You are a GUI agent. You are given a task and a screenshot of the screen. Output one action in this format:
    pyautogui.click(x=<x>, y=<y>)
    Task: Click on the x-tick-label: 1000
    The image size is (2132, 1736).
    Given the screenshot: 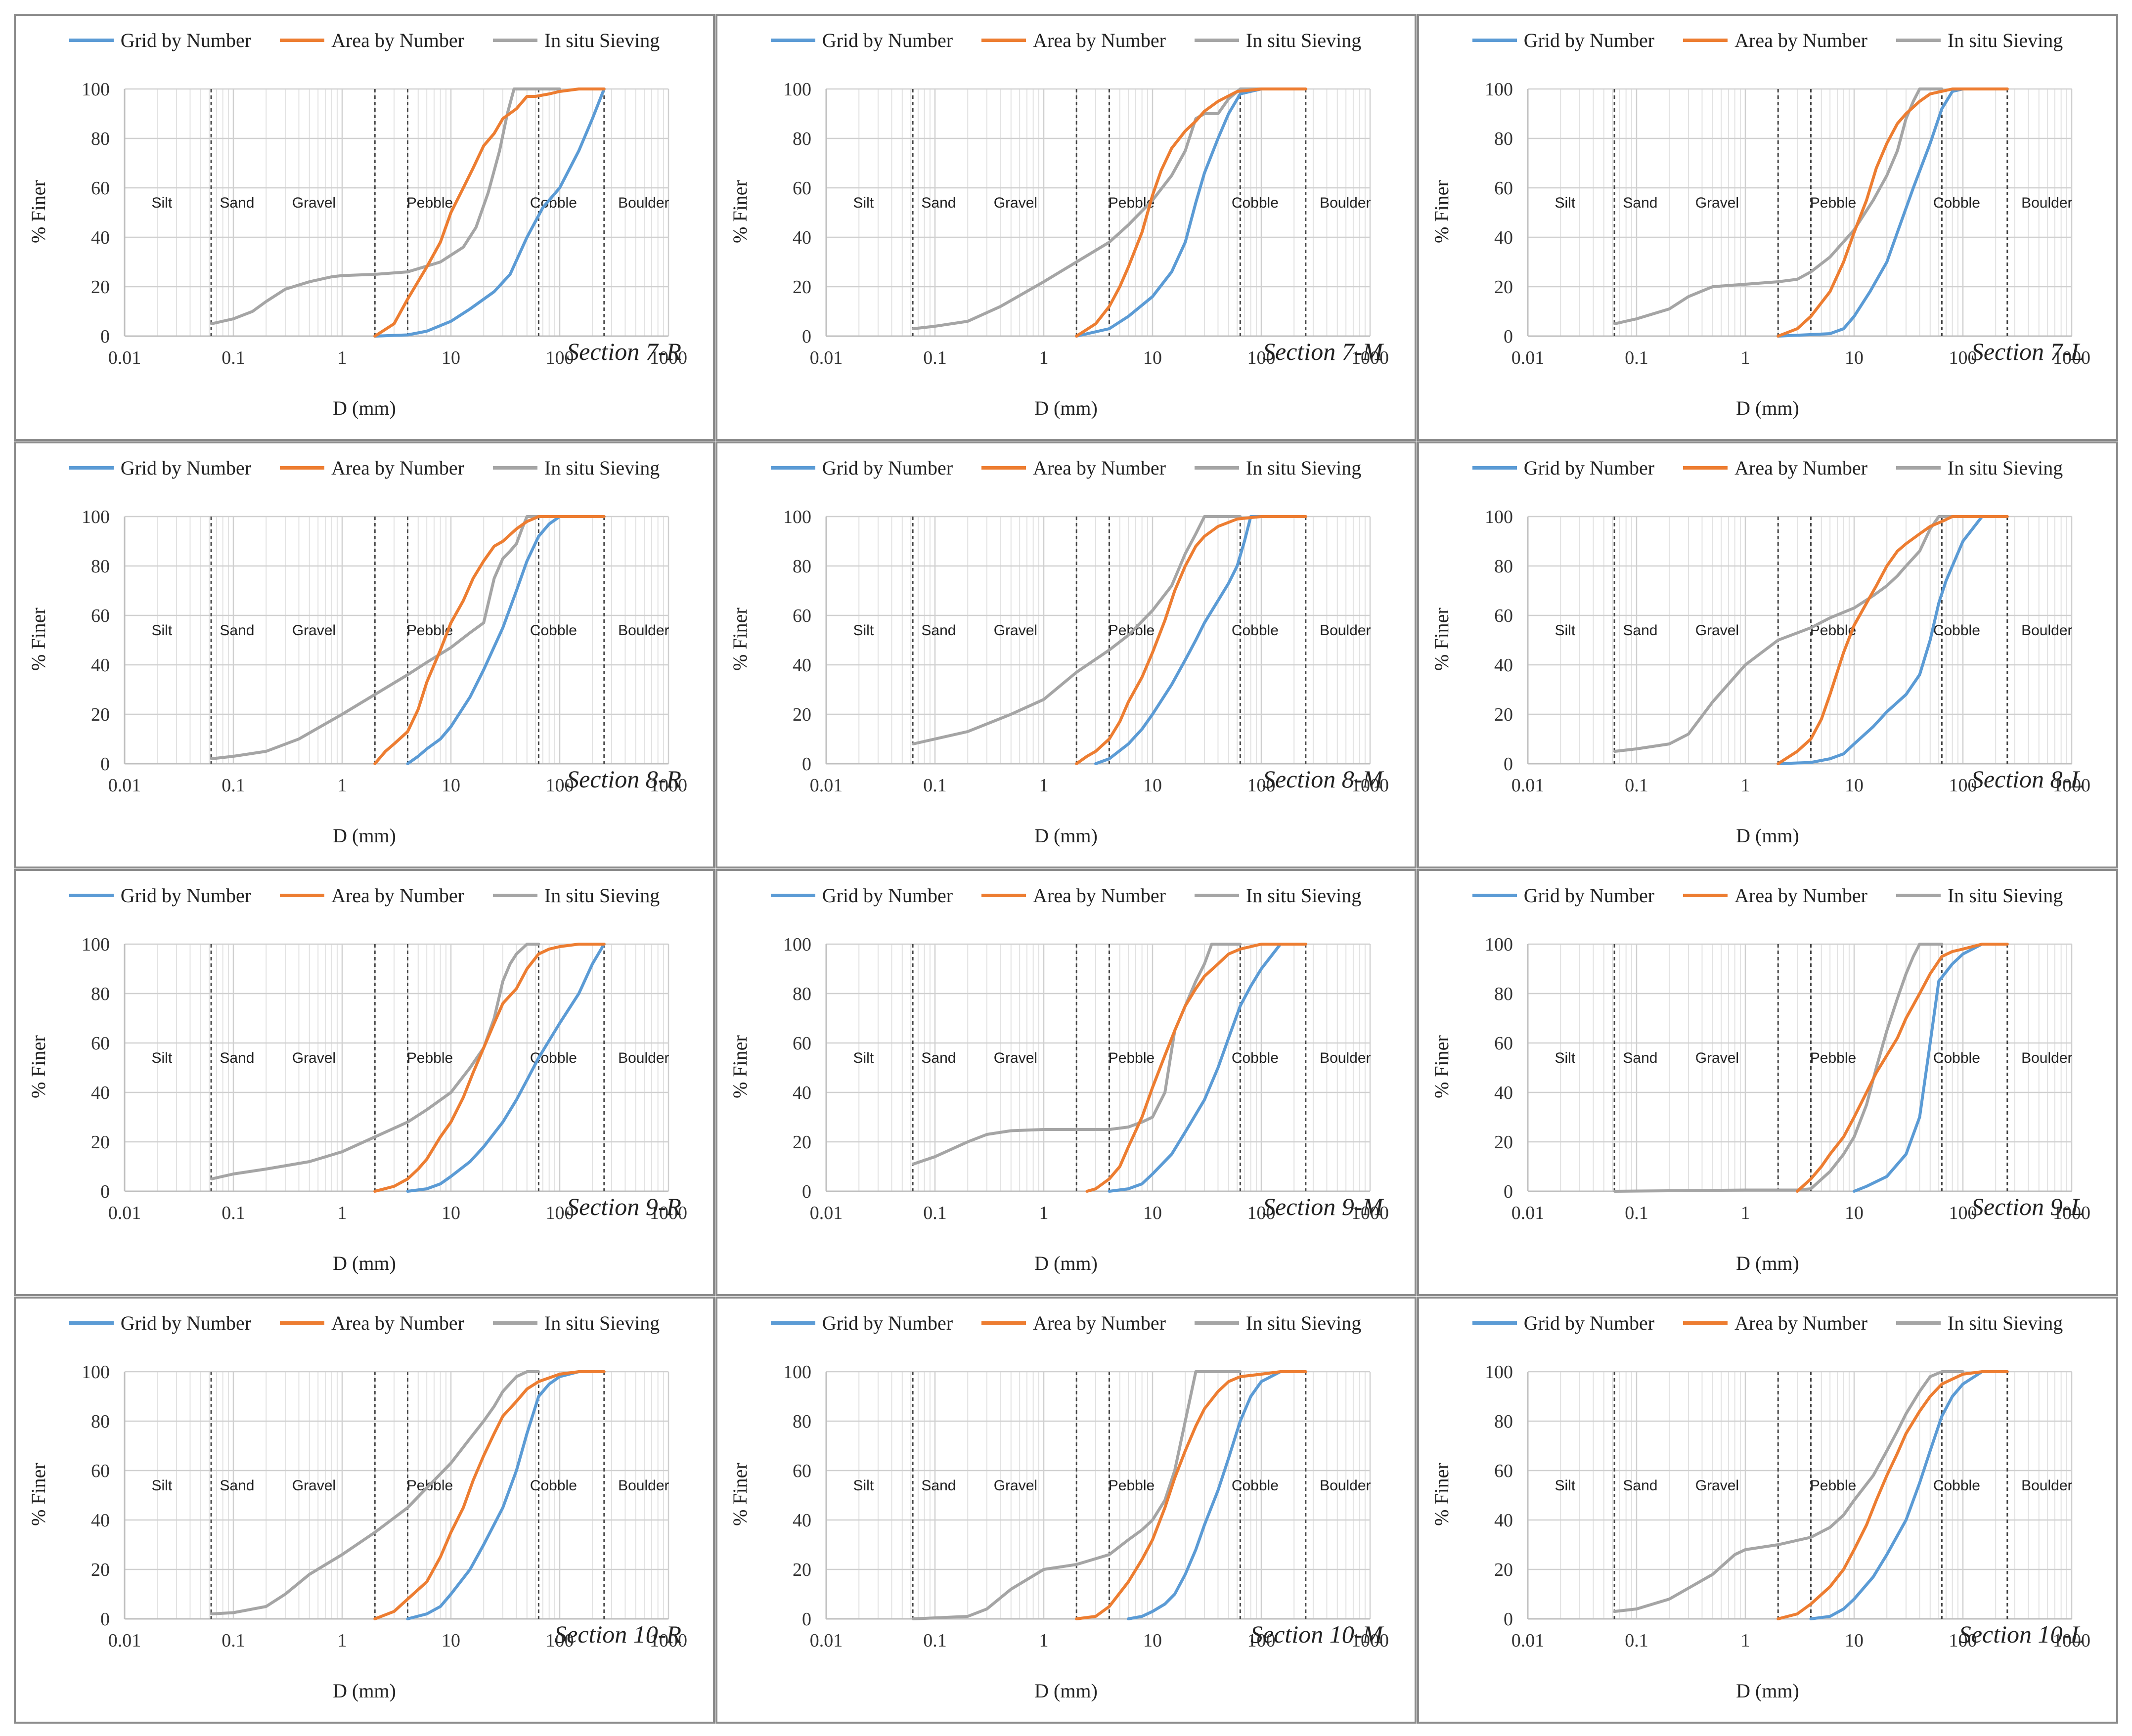 What is the action you would take?
    pyautogui.click(x=1370, y=357)
    